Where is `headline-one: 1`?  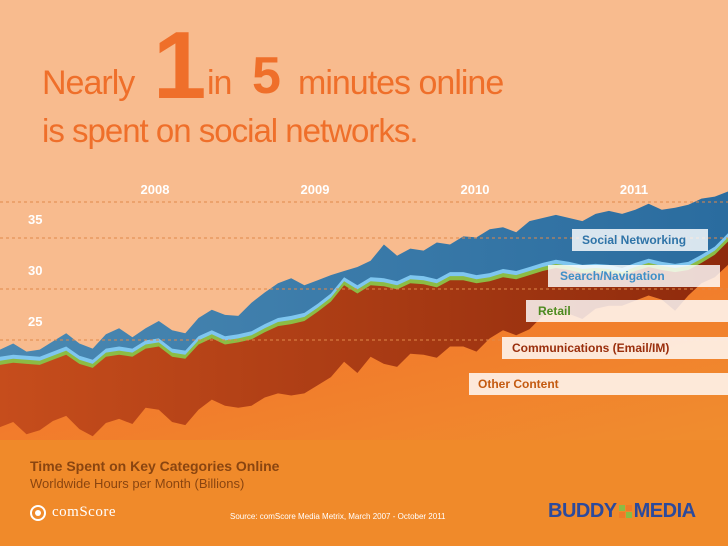
headline-one: 1 is located at coordinates (180, 65).